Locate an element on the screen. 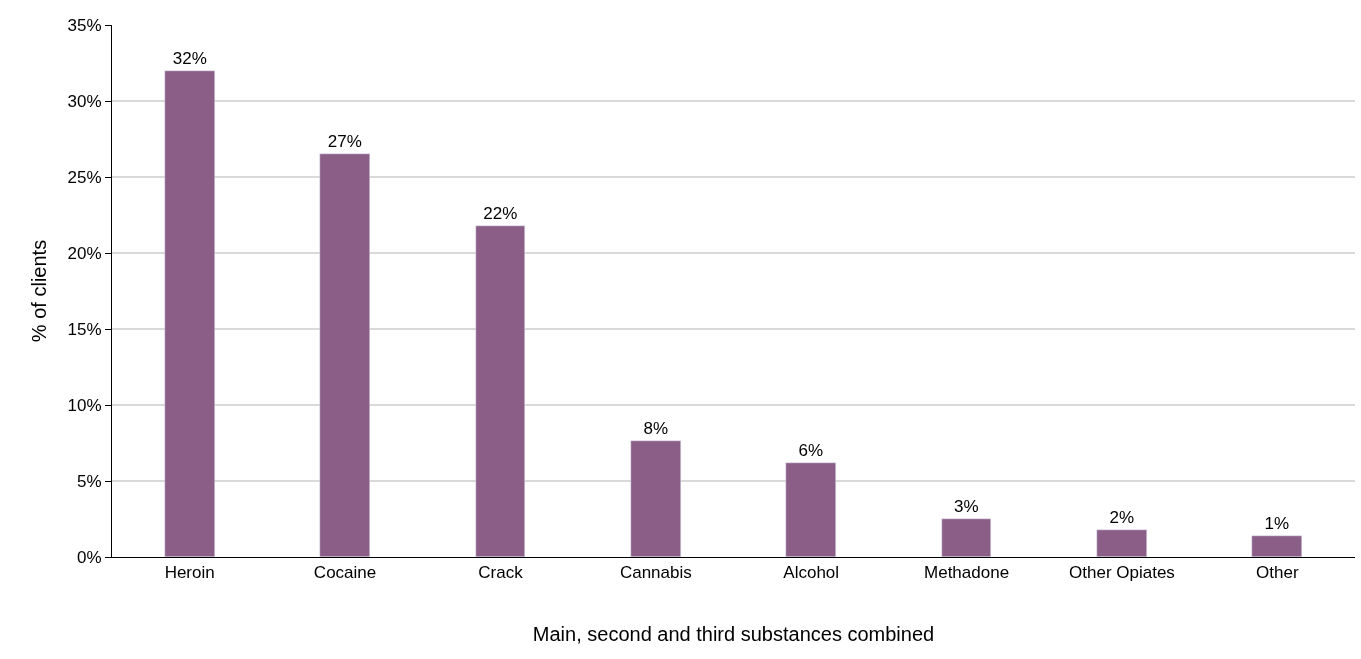 Image resolution: width=1361 pixels, height=659 pixels. x-tick-label: Methadone is located at coordinates (967, 573).